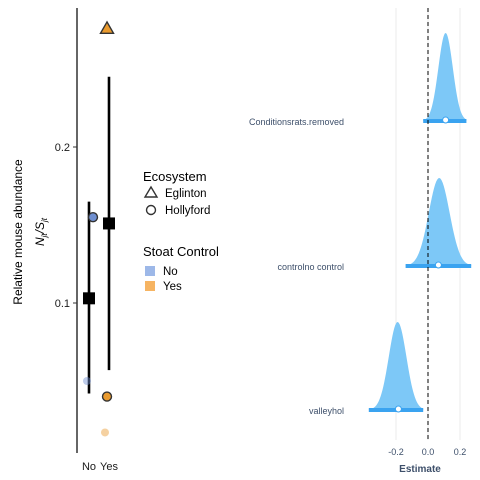 The image size is (480, 480). I want to click on legend-control-title: Stoat Control, so click(181, 251).